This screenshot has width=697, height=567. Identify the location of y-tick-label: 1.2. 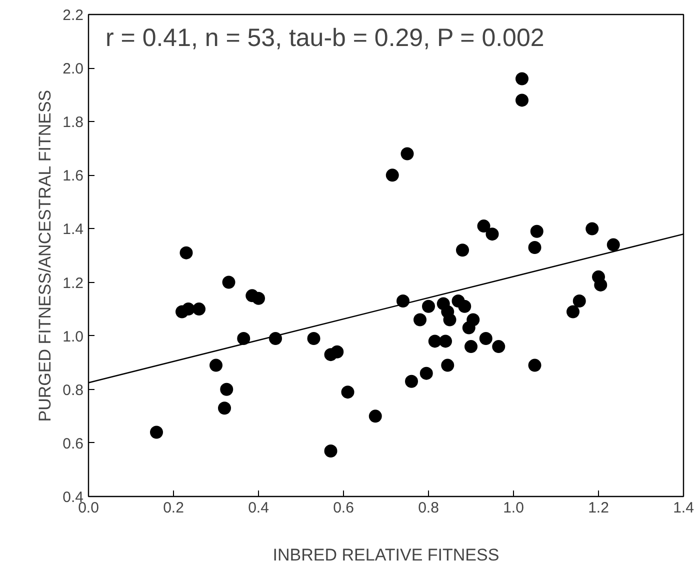
(73, 283).